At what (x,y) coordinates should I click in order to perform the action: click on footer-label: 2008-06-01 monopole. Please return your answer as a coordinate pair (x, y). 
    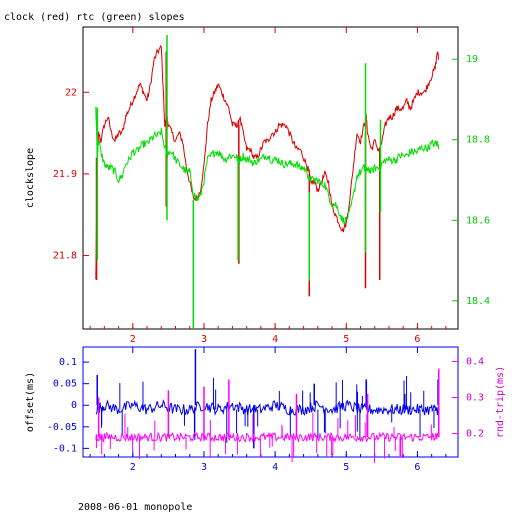
    Looking at the image, I should click on (135, 507).